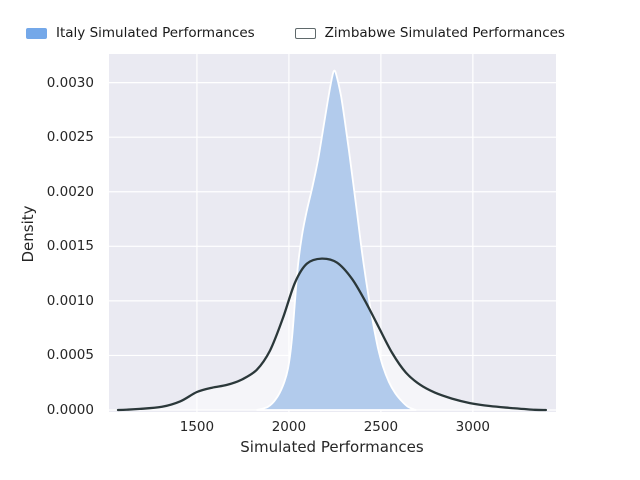 The height and width of the screenshot is (480, 640). What do you see at coordinates (36, 33) in the screenshot?
I see `legend-swatch-italy` at bounding box center [36, 33].